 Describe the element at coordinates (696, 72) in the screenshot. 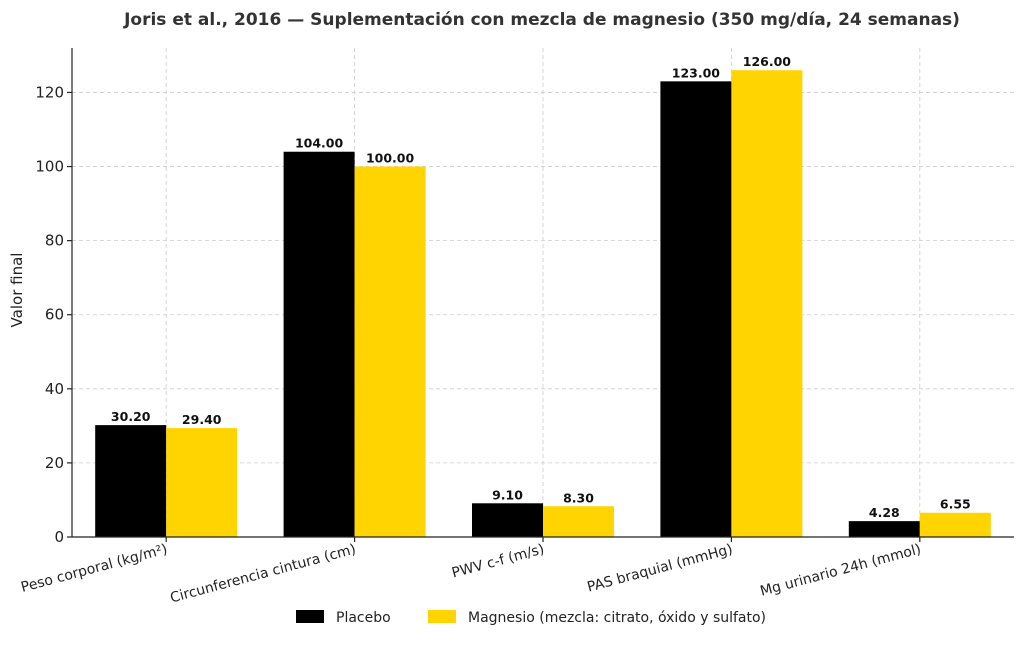

I see `data-label: 123.00` at that location.